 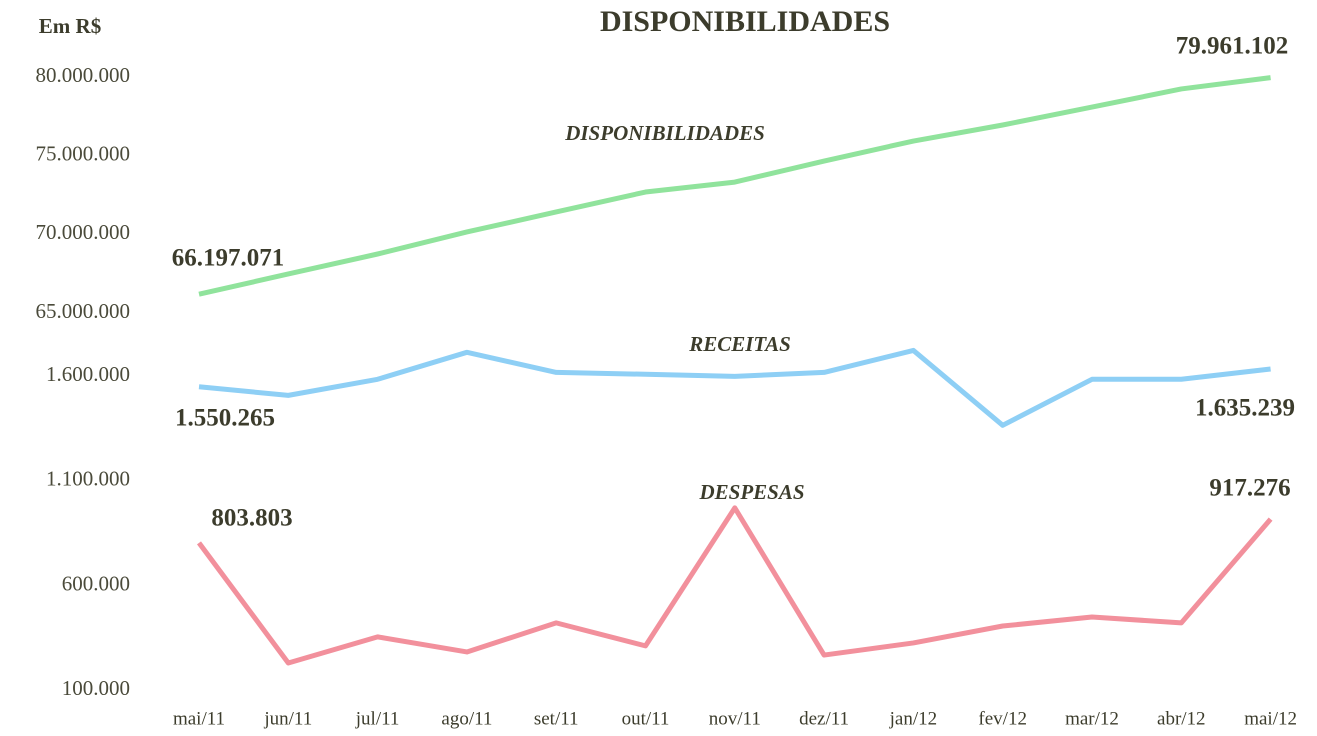 I want to click on y-tick-label: 1.100.000, so click(x=88, y=479).